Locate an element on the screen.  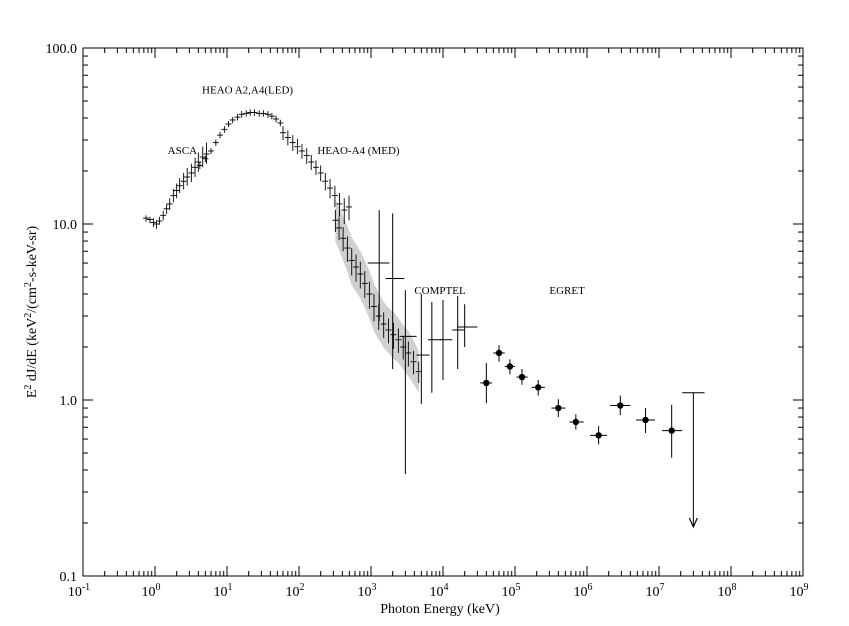
y-axis-title: E2 dJ/dE (keV2/(cm2-s-keV-sr) is located at coordinates (31, 311).